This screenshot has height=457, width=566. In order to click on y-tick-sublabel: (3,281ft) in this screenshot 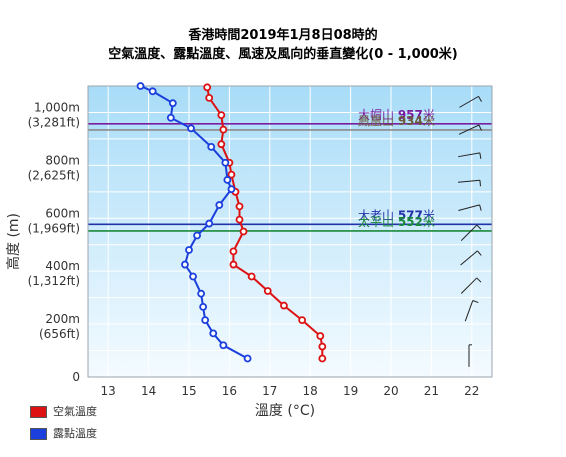, I will do `click(54, 122)`.